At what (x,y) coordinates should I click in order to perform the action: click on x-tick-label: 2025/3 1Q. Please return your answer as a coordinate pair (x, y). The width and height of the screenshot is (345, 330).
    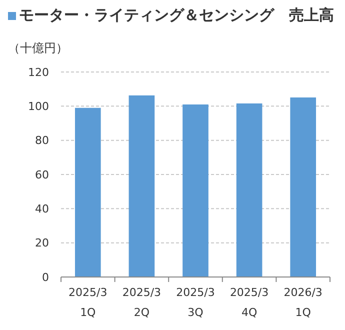
    Looking at the image, I should click on (88, 302).